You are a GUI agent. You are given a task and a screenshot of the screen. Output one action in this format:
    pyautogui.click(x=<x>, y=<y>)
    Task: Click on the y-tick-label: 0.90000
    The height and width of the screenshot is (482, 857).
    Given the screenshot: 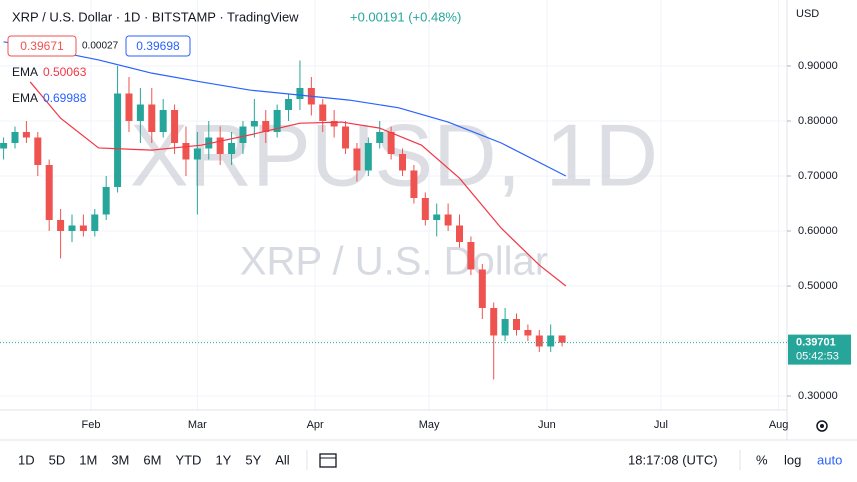 What is the action you would take?
    pyautogui.click(x=818, y=66)
    